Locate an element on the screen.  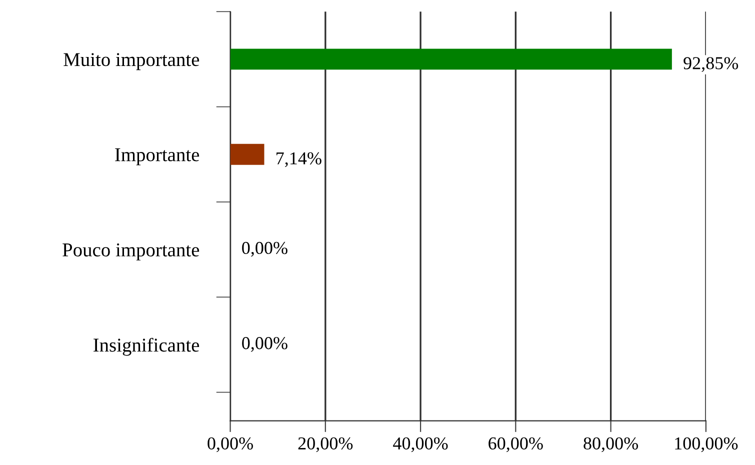
y-tick-label: Muito importante is located at coordinates (132, 61).